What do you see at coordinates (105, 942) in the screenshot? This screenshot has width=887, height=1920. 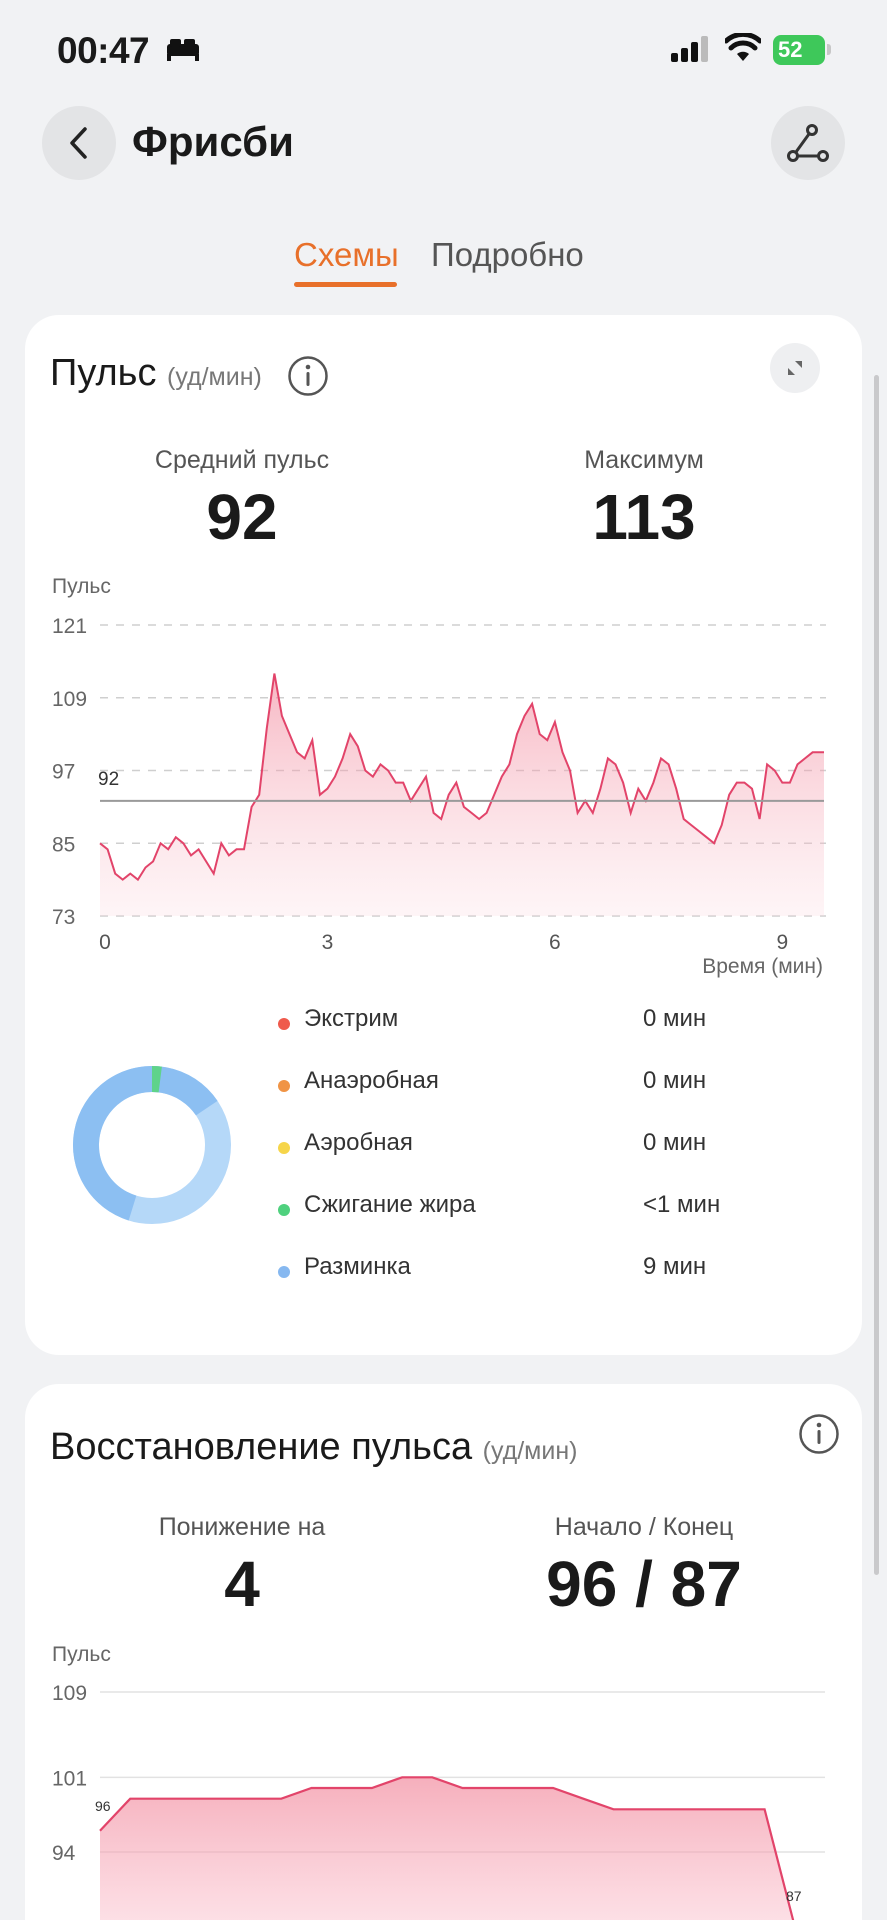 I see `pulse-xtick-label: 0` at bounding box center [105, 942].